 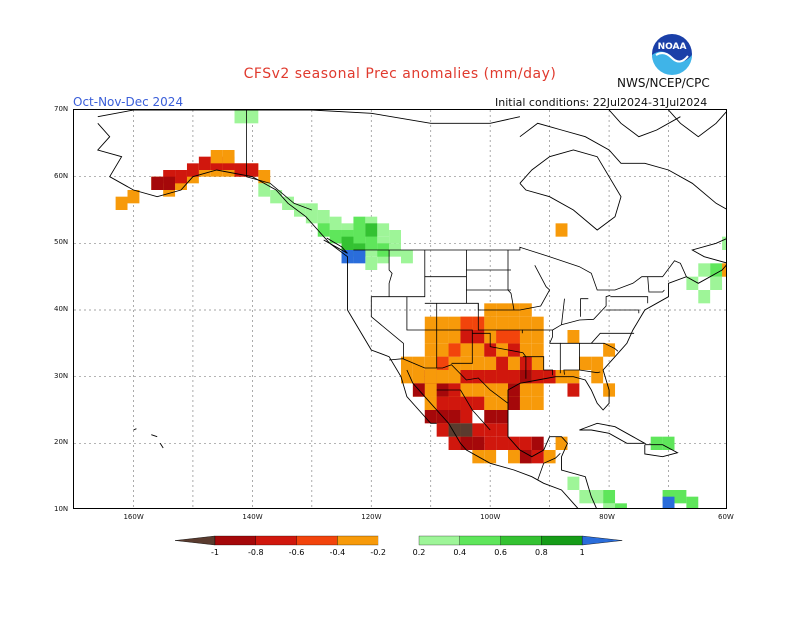 I want to click on colorbar-tick-label: -1, so click(x=215, y=552).